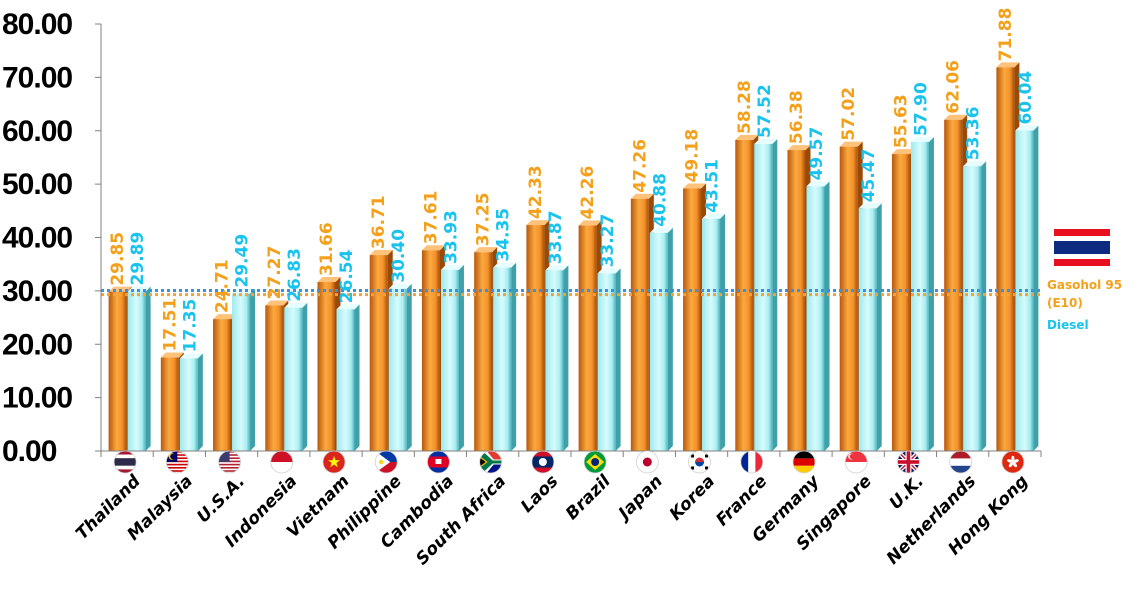 The image size is (1146, 598). I want to click on legend-diesel-label: Diesel, so click(1068, 325).